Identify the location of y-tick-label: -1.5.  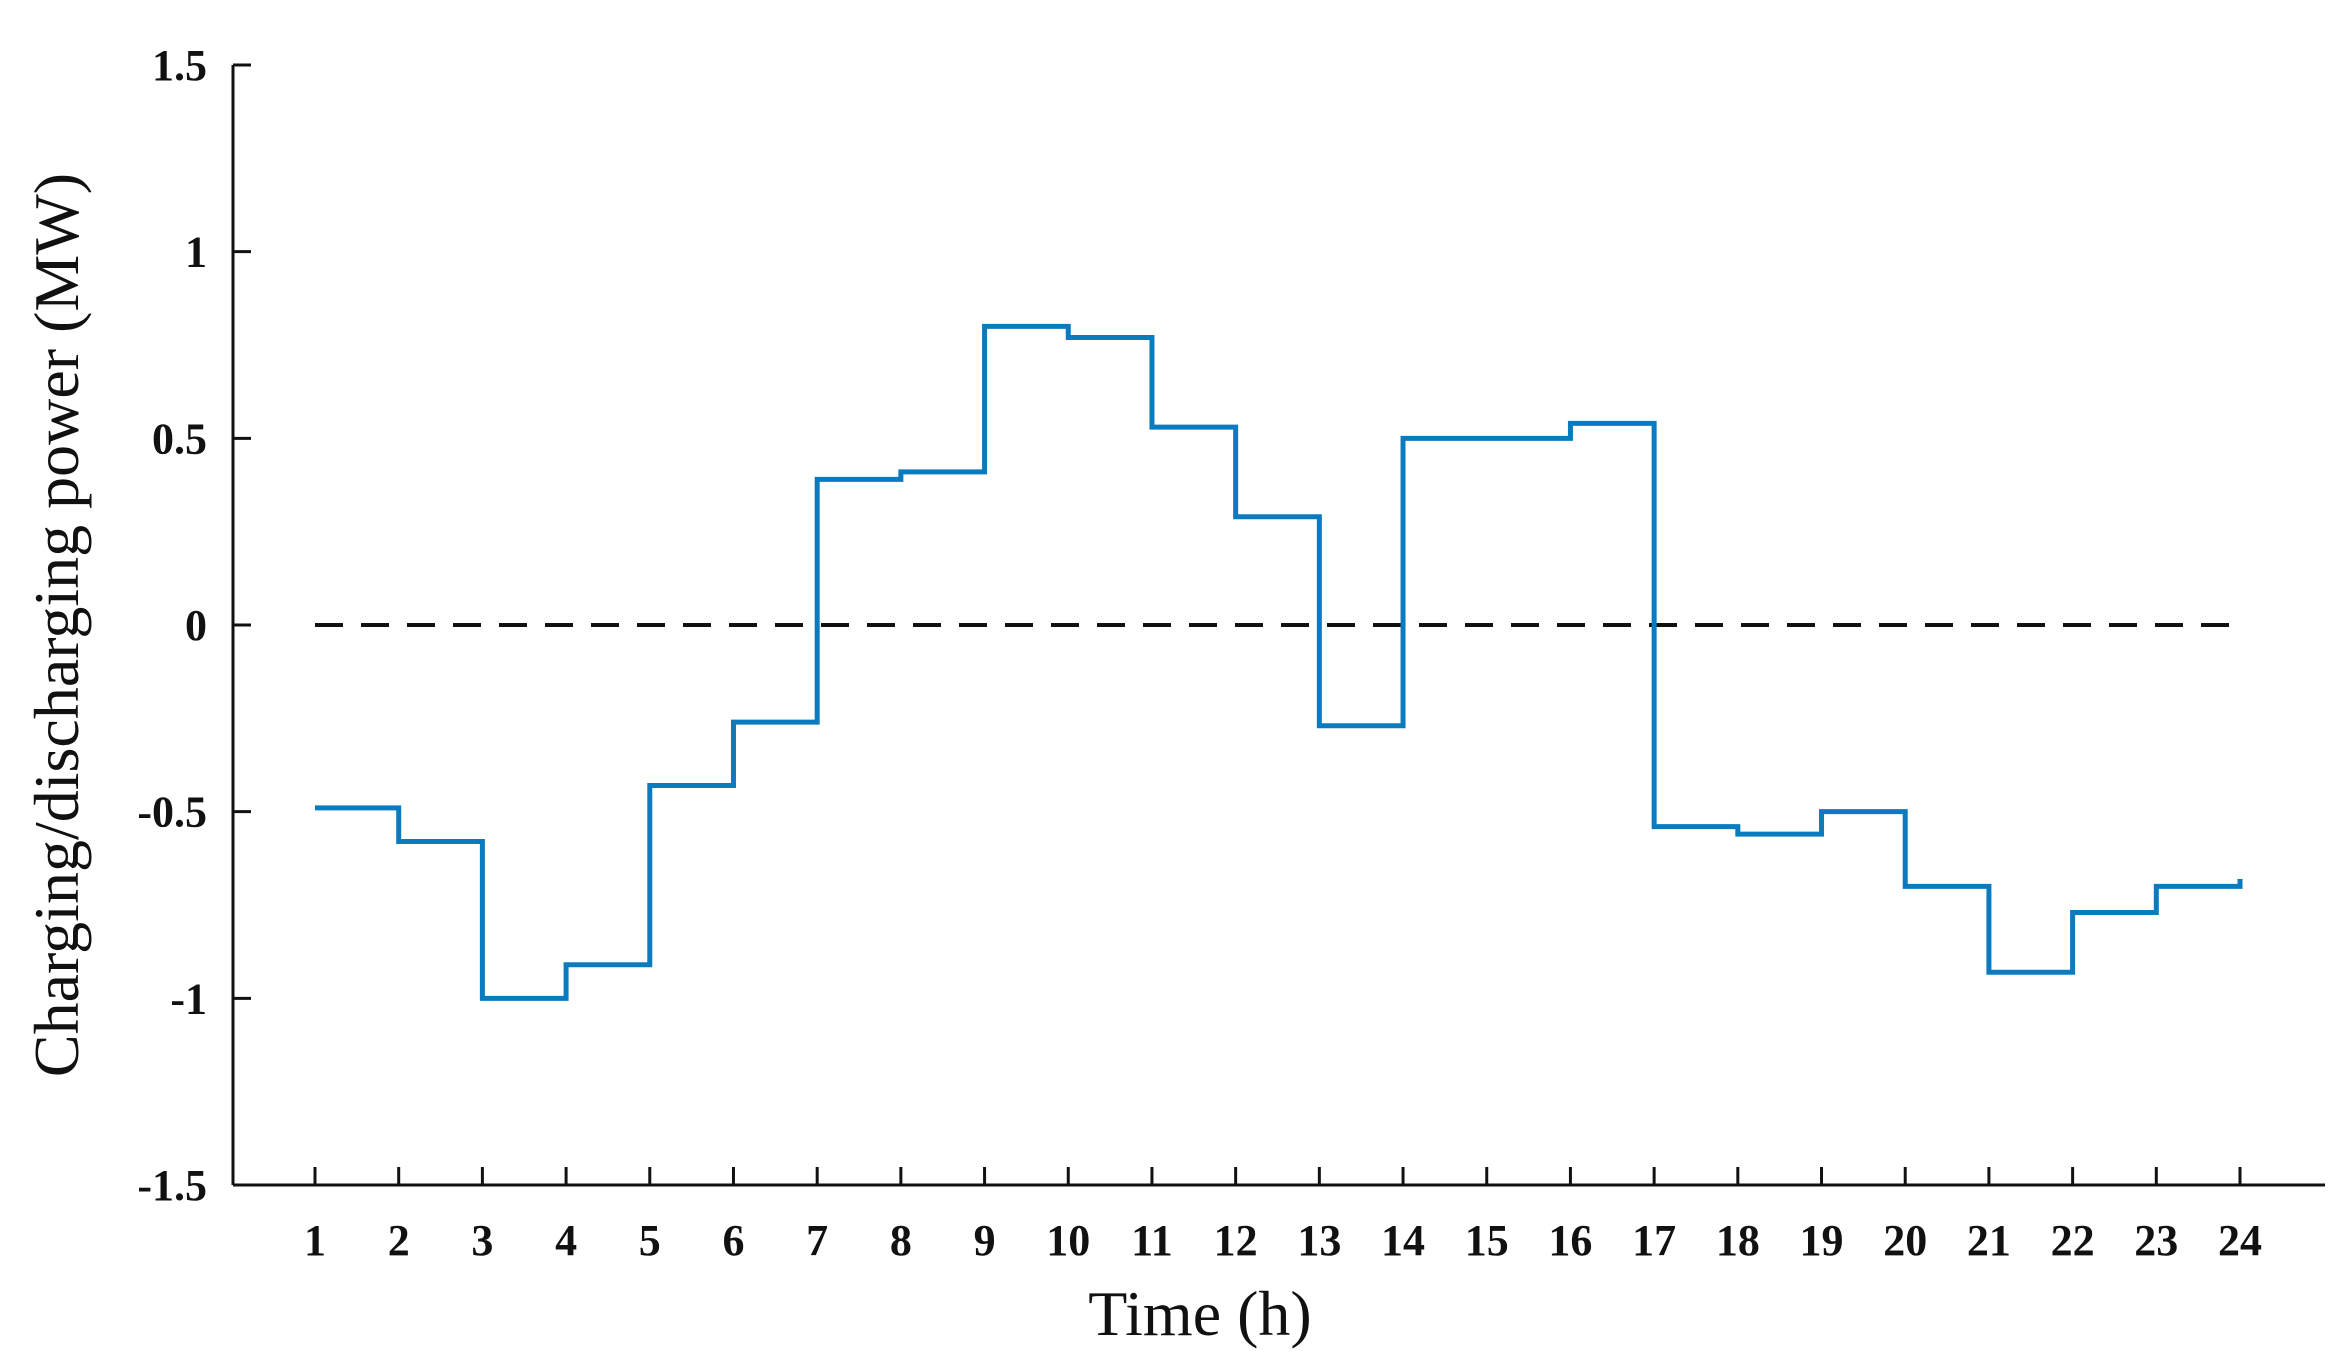
(172, 1185).